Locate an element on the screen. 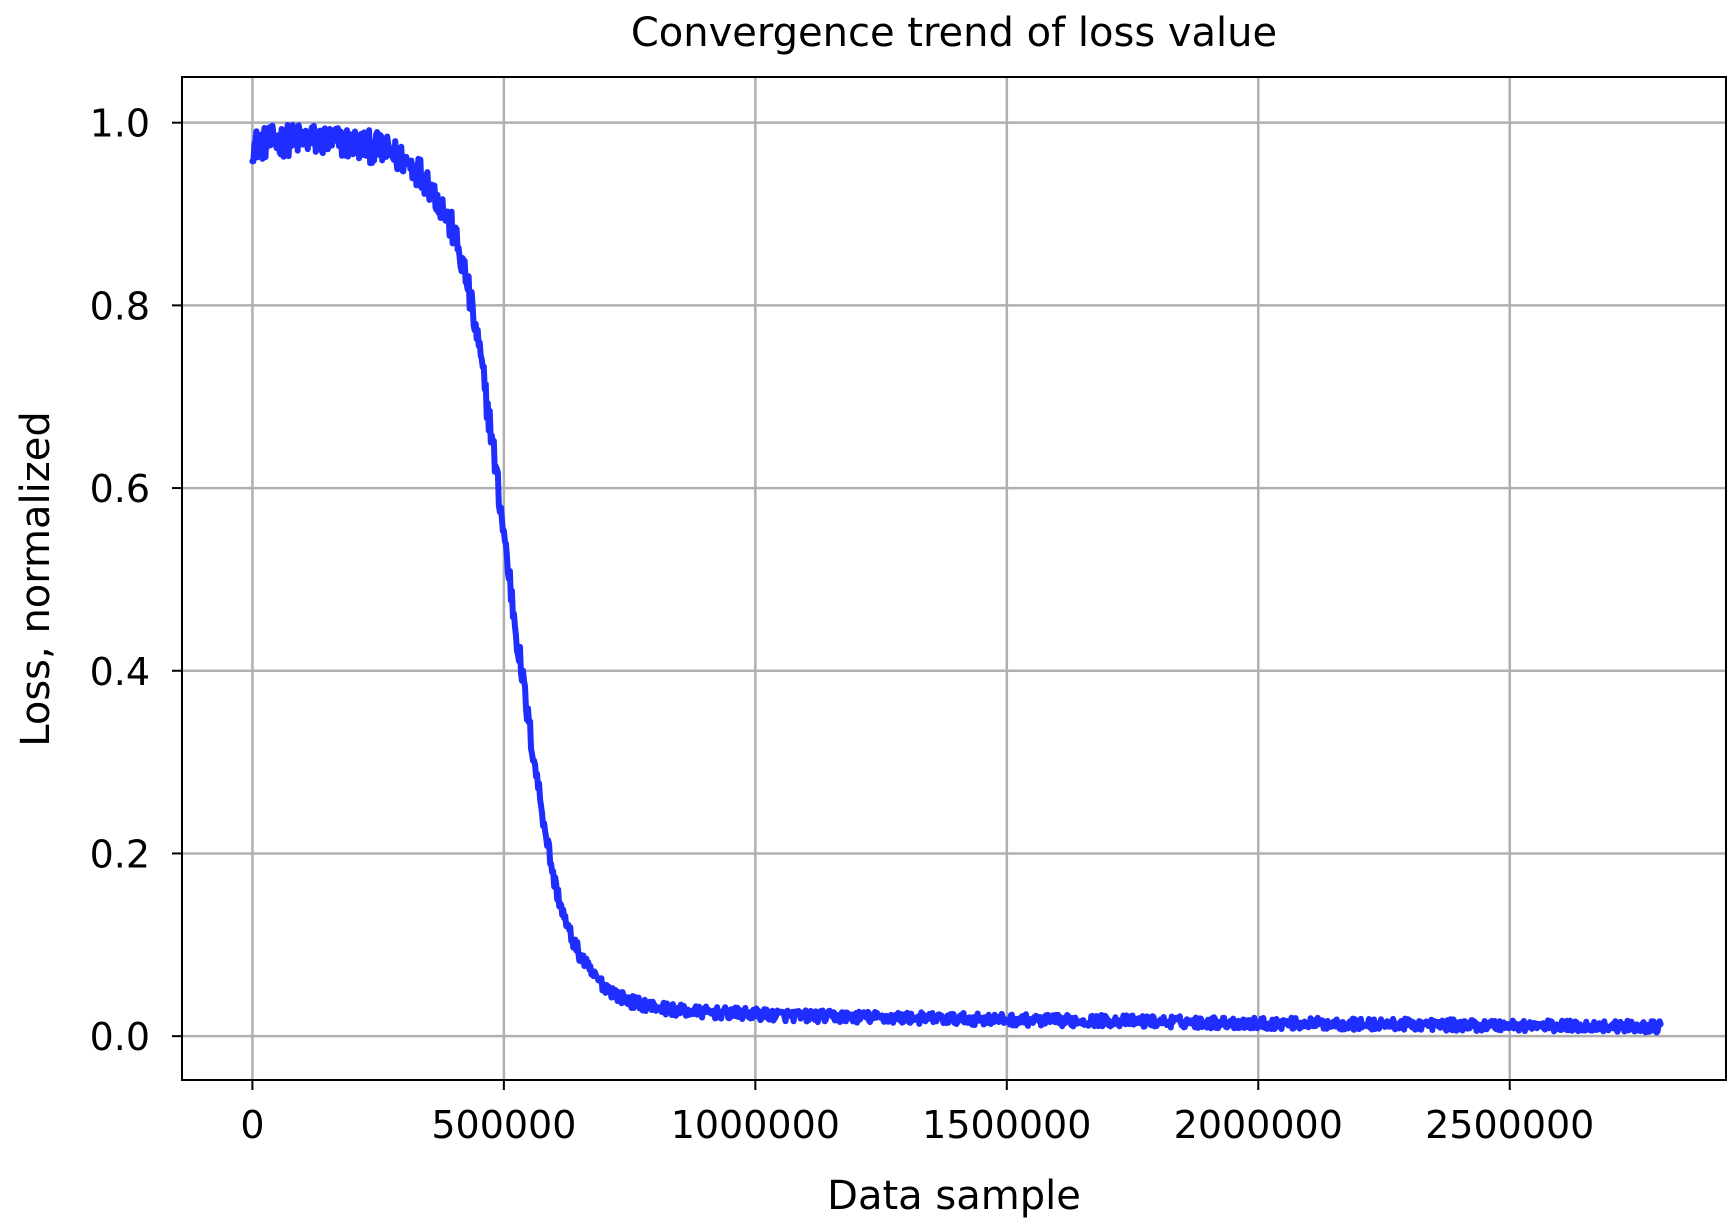 The width and height of the screenshot is (1736, 1224). x-tick-label: 1500000 is located at coordinates (1006, 1125).